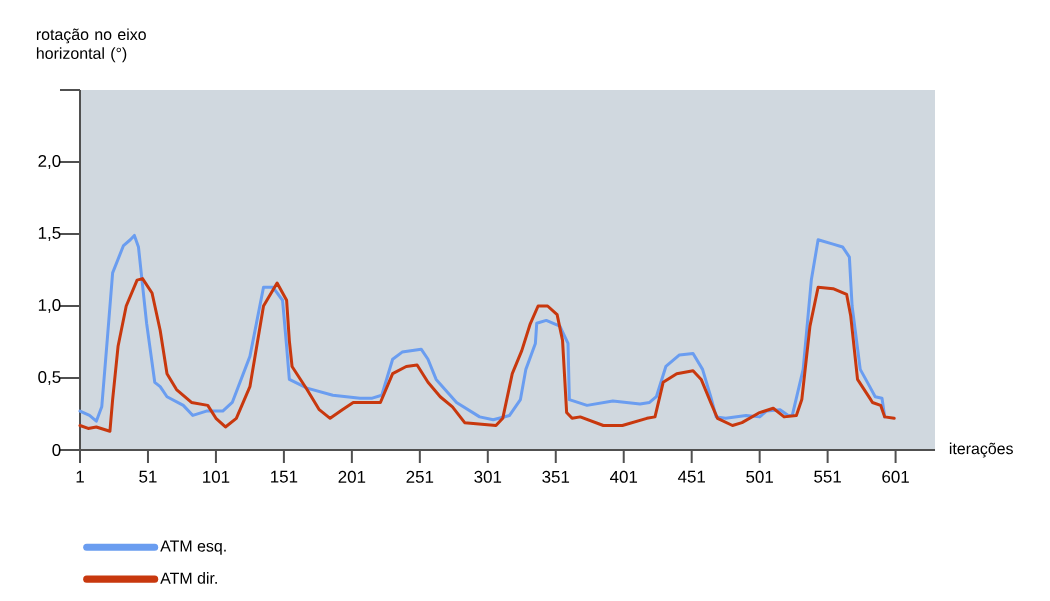 The height and width of the screenshot is (601, 1050). What do you see at coordinates (895, 476) in the screenshot?
I see `x-tick-label: 601` at bounding box center [895, 476].